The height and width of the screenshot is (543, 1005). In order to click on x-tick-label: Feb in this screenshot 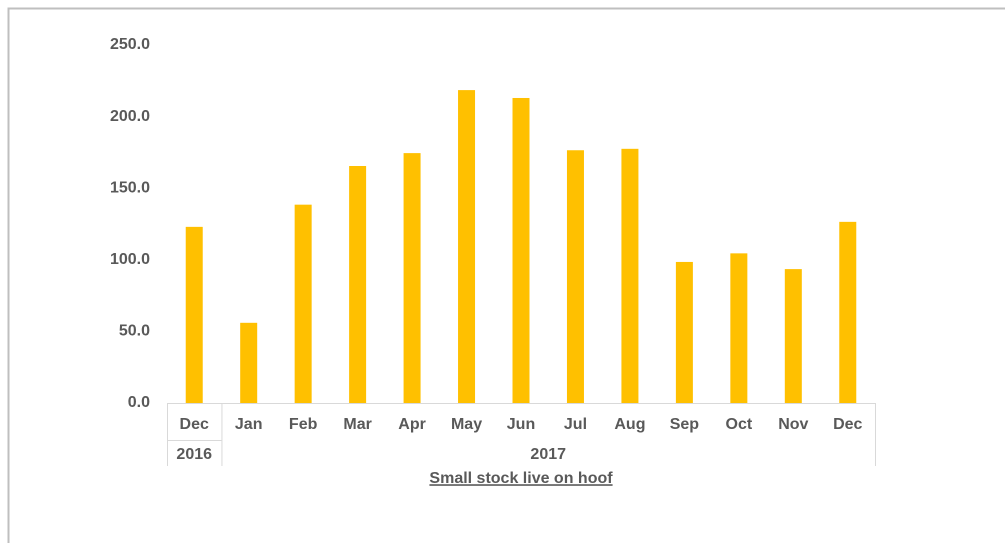, I will do `click(303, 424)`.